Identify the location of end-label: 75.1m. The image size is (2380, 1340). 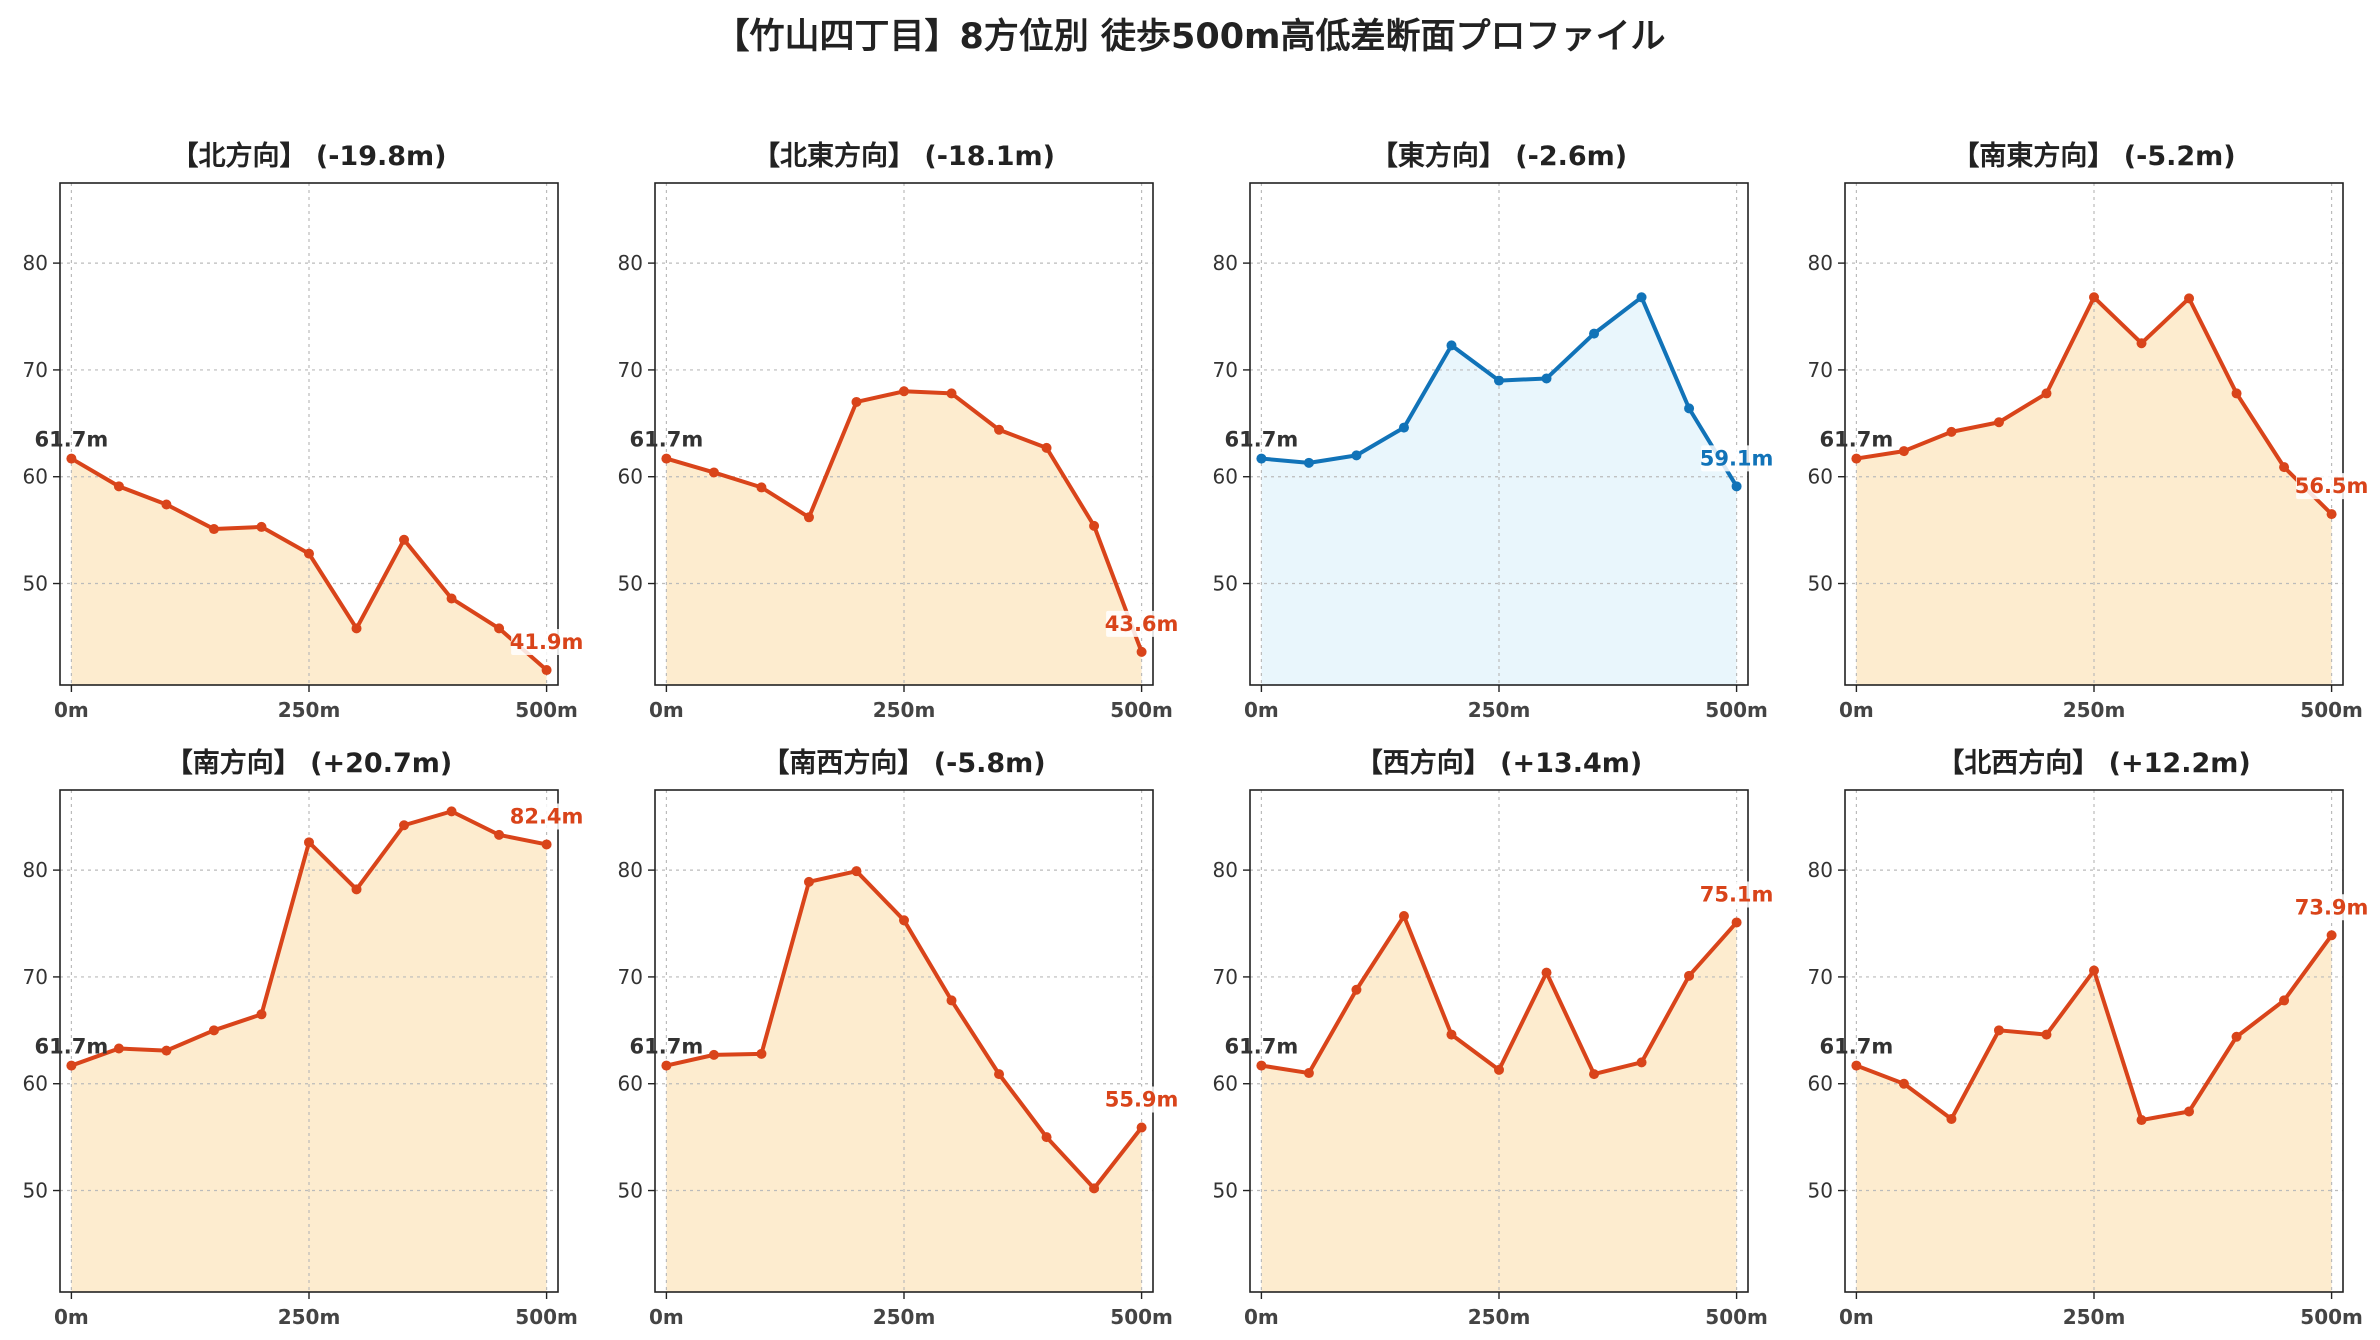
(1737, 894).